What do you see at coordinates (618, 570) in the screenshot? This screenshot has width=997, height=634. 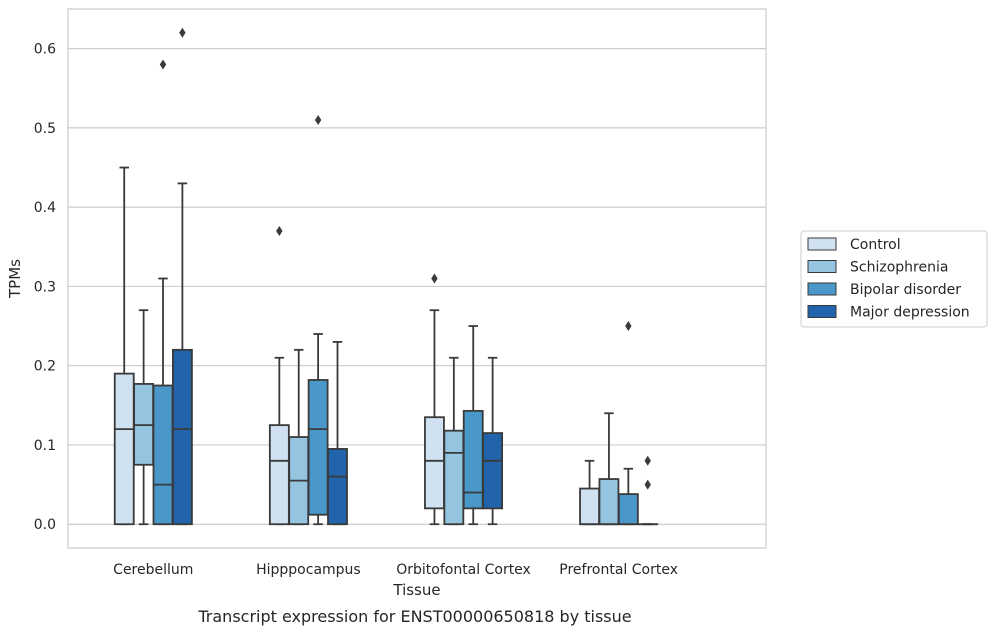 I see `x-tick-label: Prefrontal Cortex` at bounding box center [618, 570].